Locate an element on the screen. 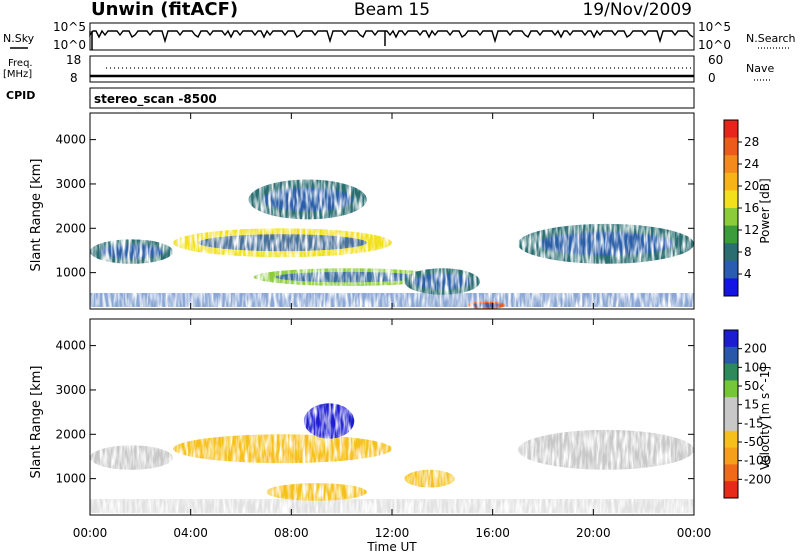  cpid-panel is located at coordinates (392, 98).